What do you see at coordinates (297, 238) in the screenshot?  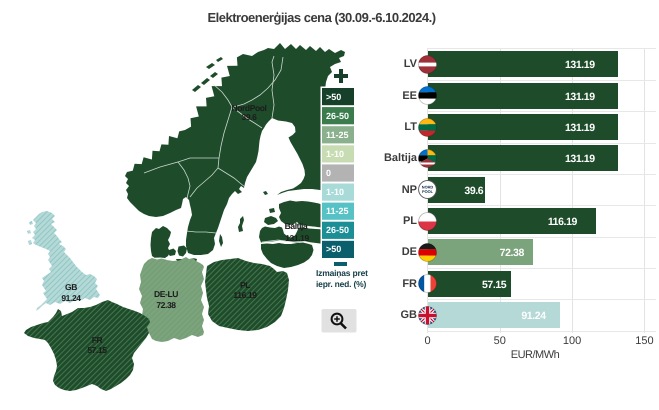 I see `svg-text: 131.19` at bounding box center [297, 238].